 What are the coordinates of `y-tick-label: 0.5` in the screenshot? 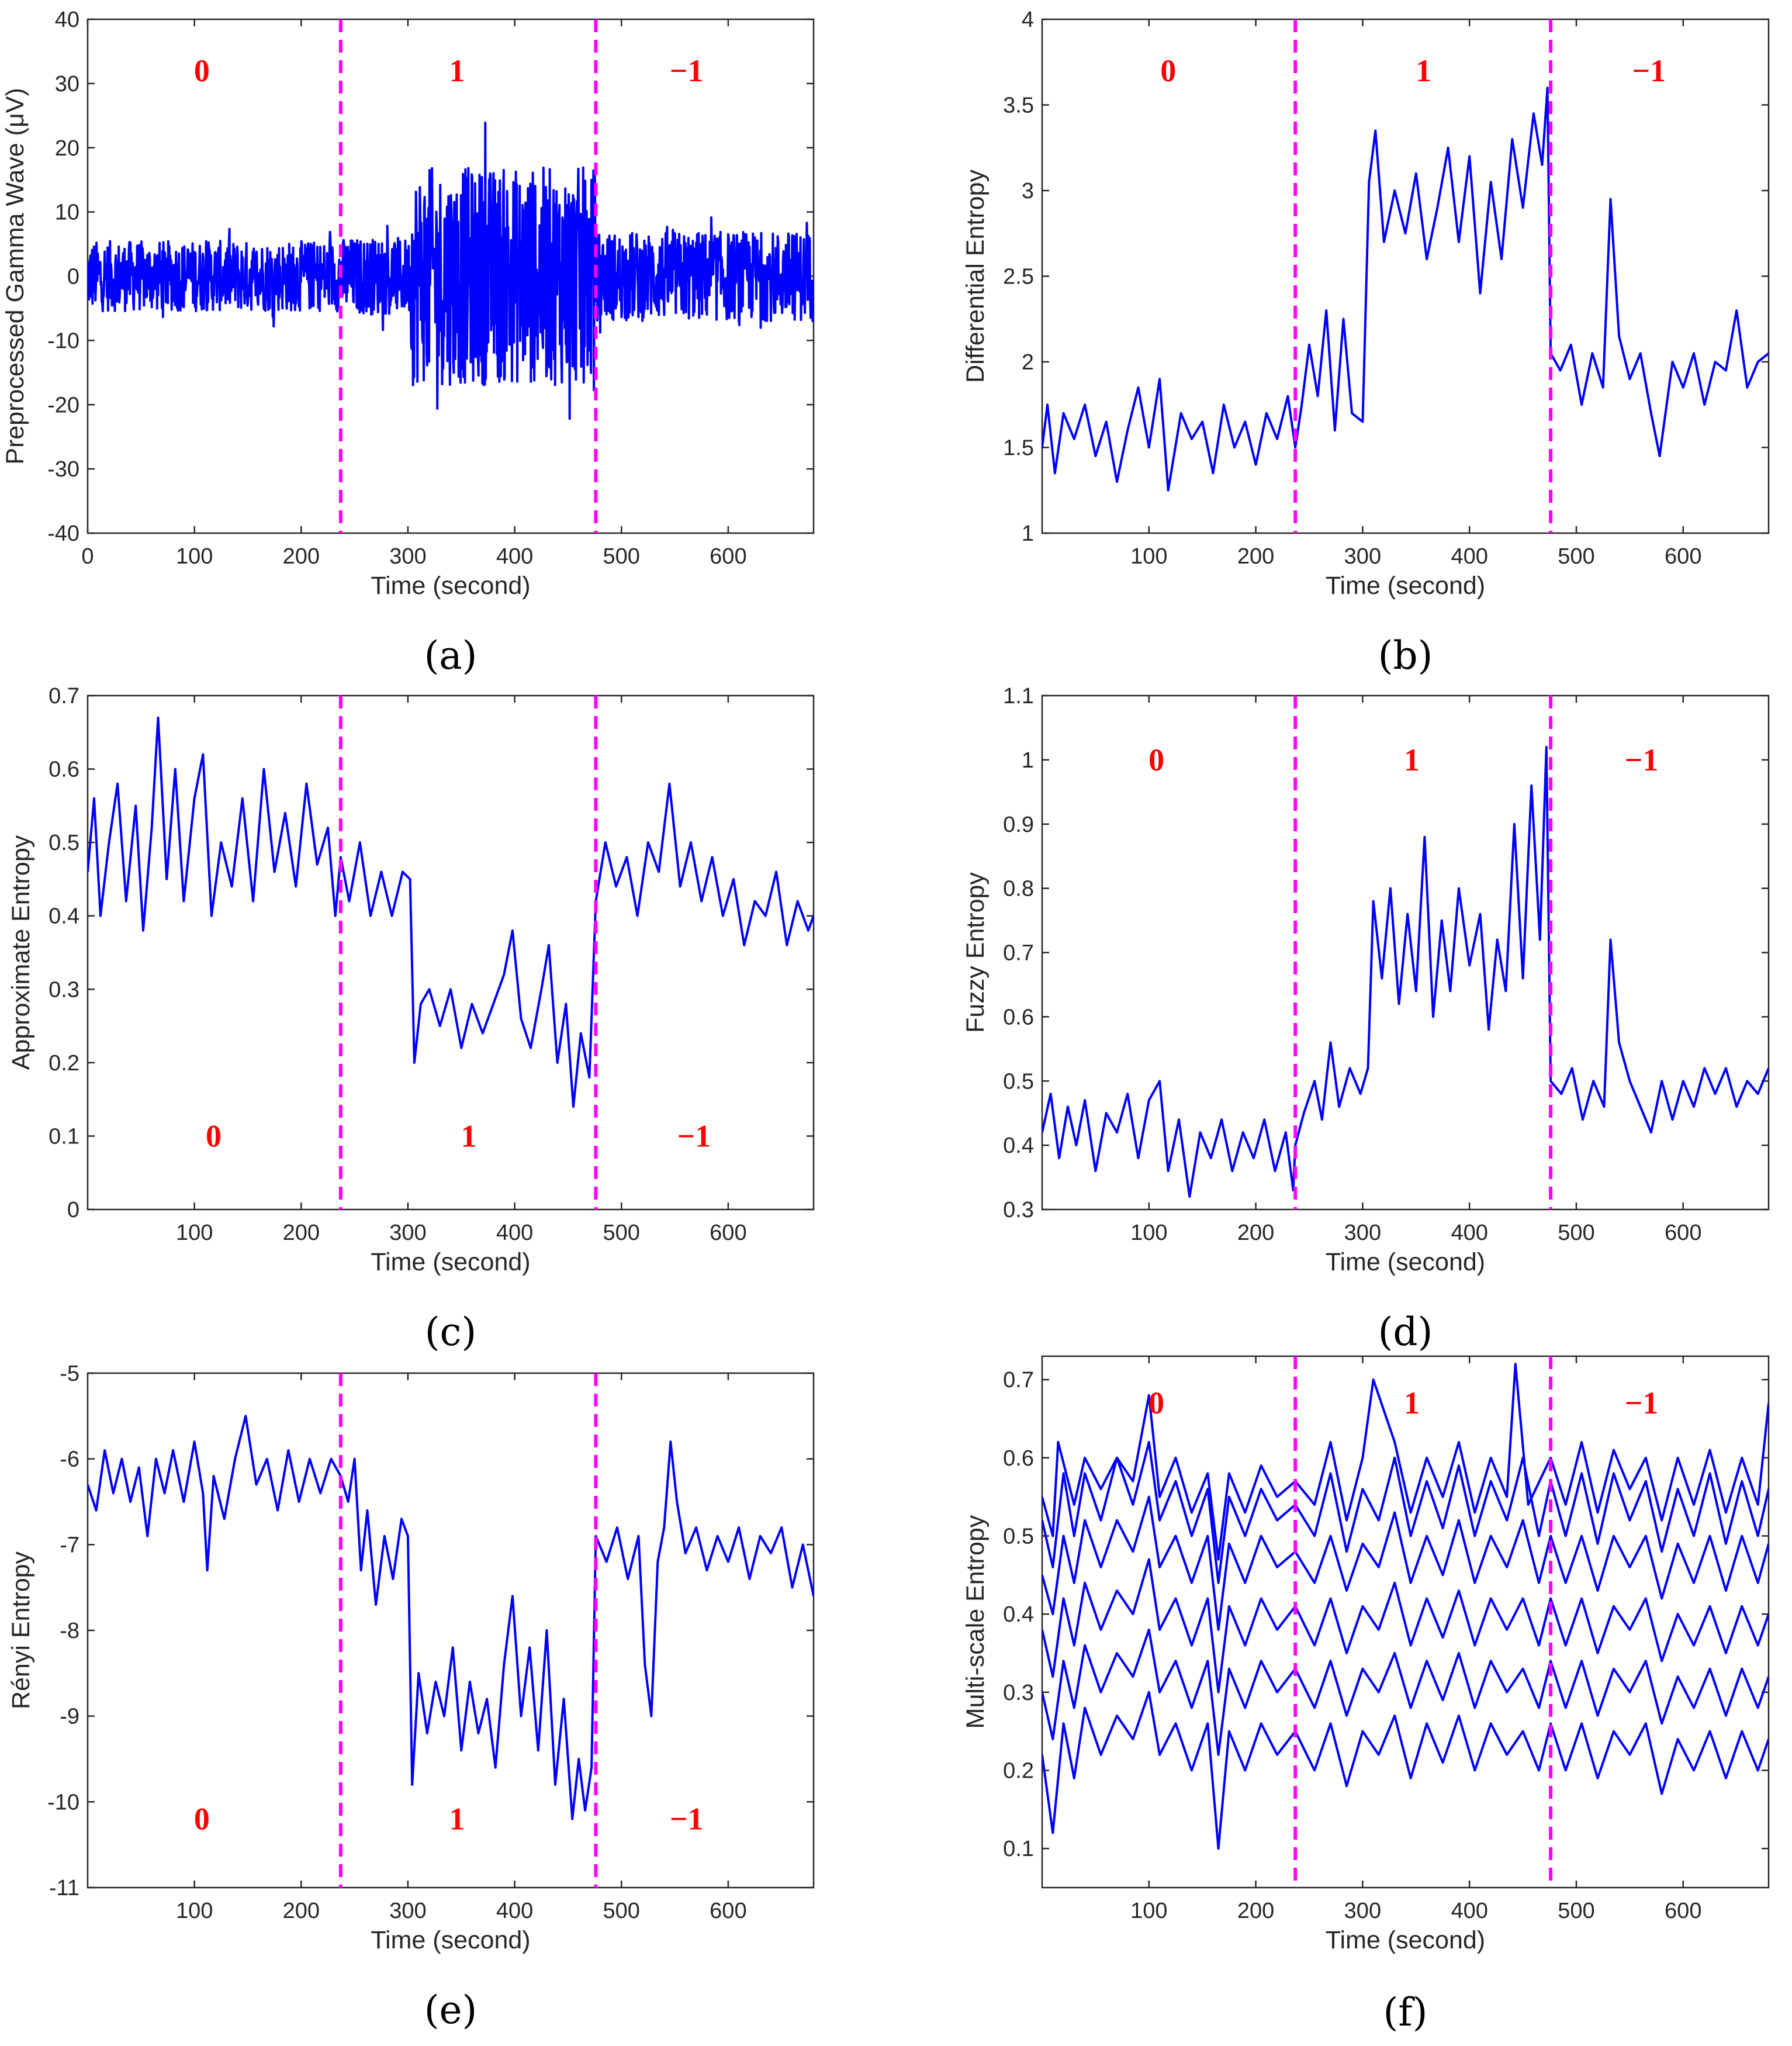 It's located at (64, 843).